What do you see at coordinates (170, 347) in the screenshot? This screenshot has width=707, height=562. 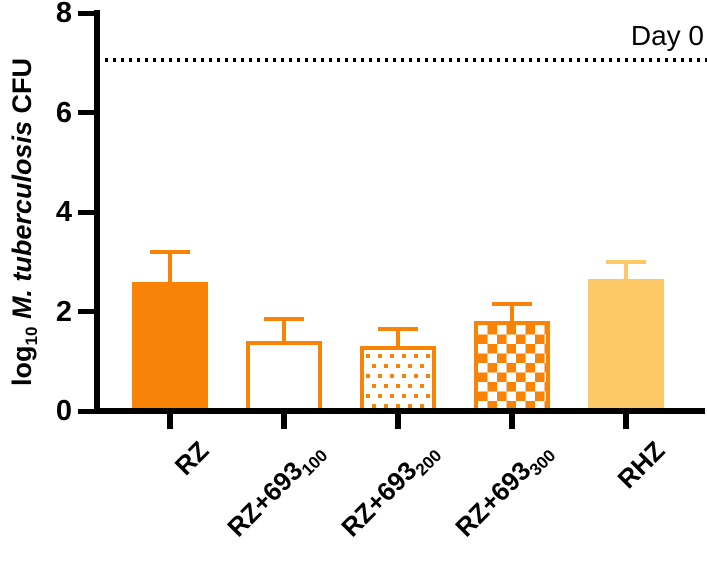 I see `bar-rz` at bounding box center [170, 347].